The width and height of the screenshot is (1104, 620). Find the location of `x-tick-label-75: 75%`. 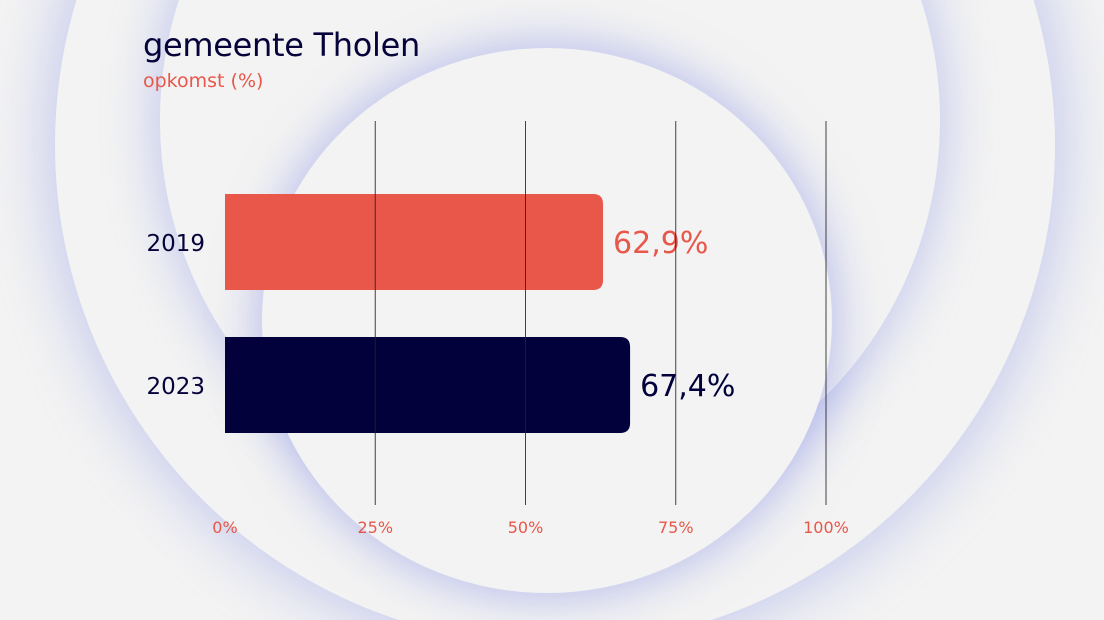

x-tick-label-75: 75% is located at coordinates (676, 527).